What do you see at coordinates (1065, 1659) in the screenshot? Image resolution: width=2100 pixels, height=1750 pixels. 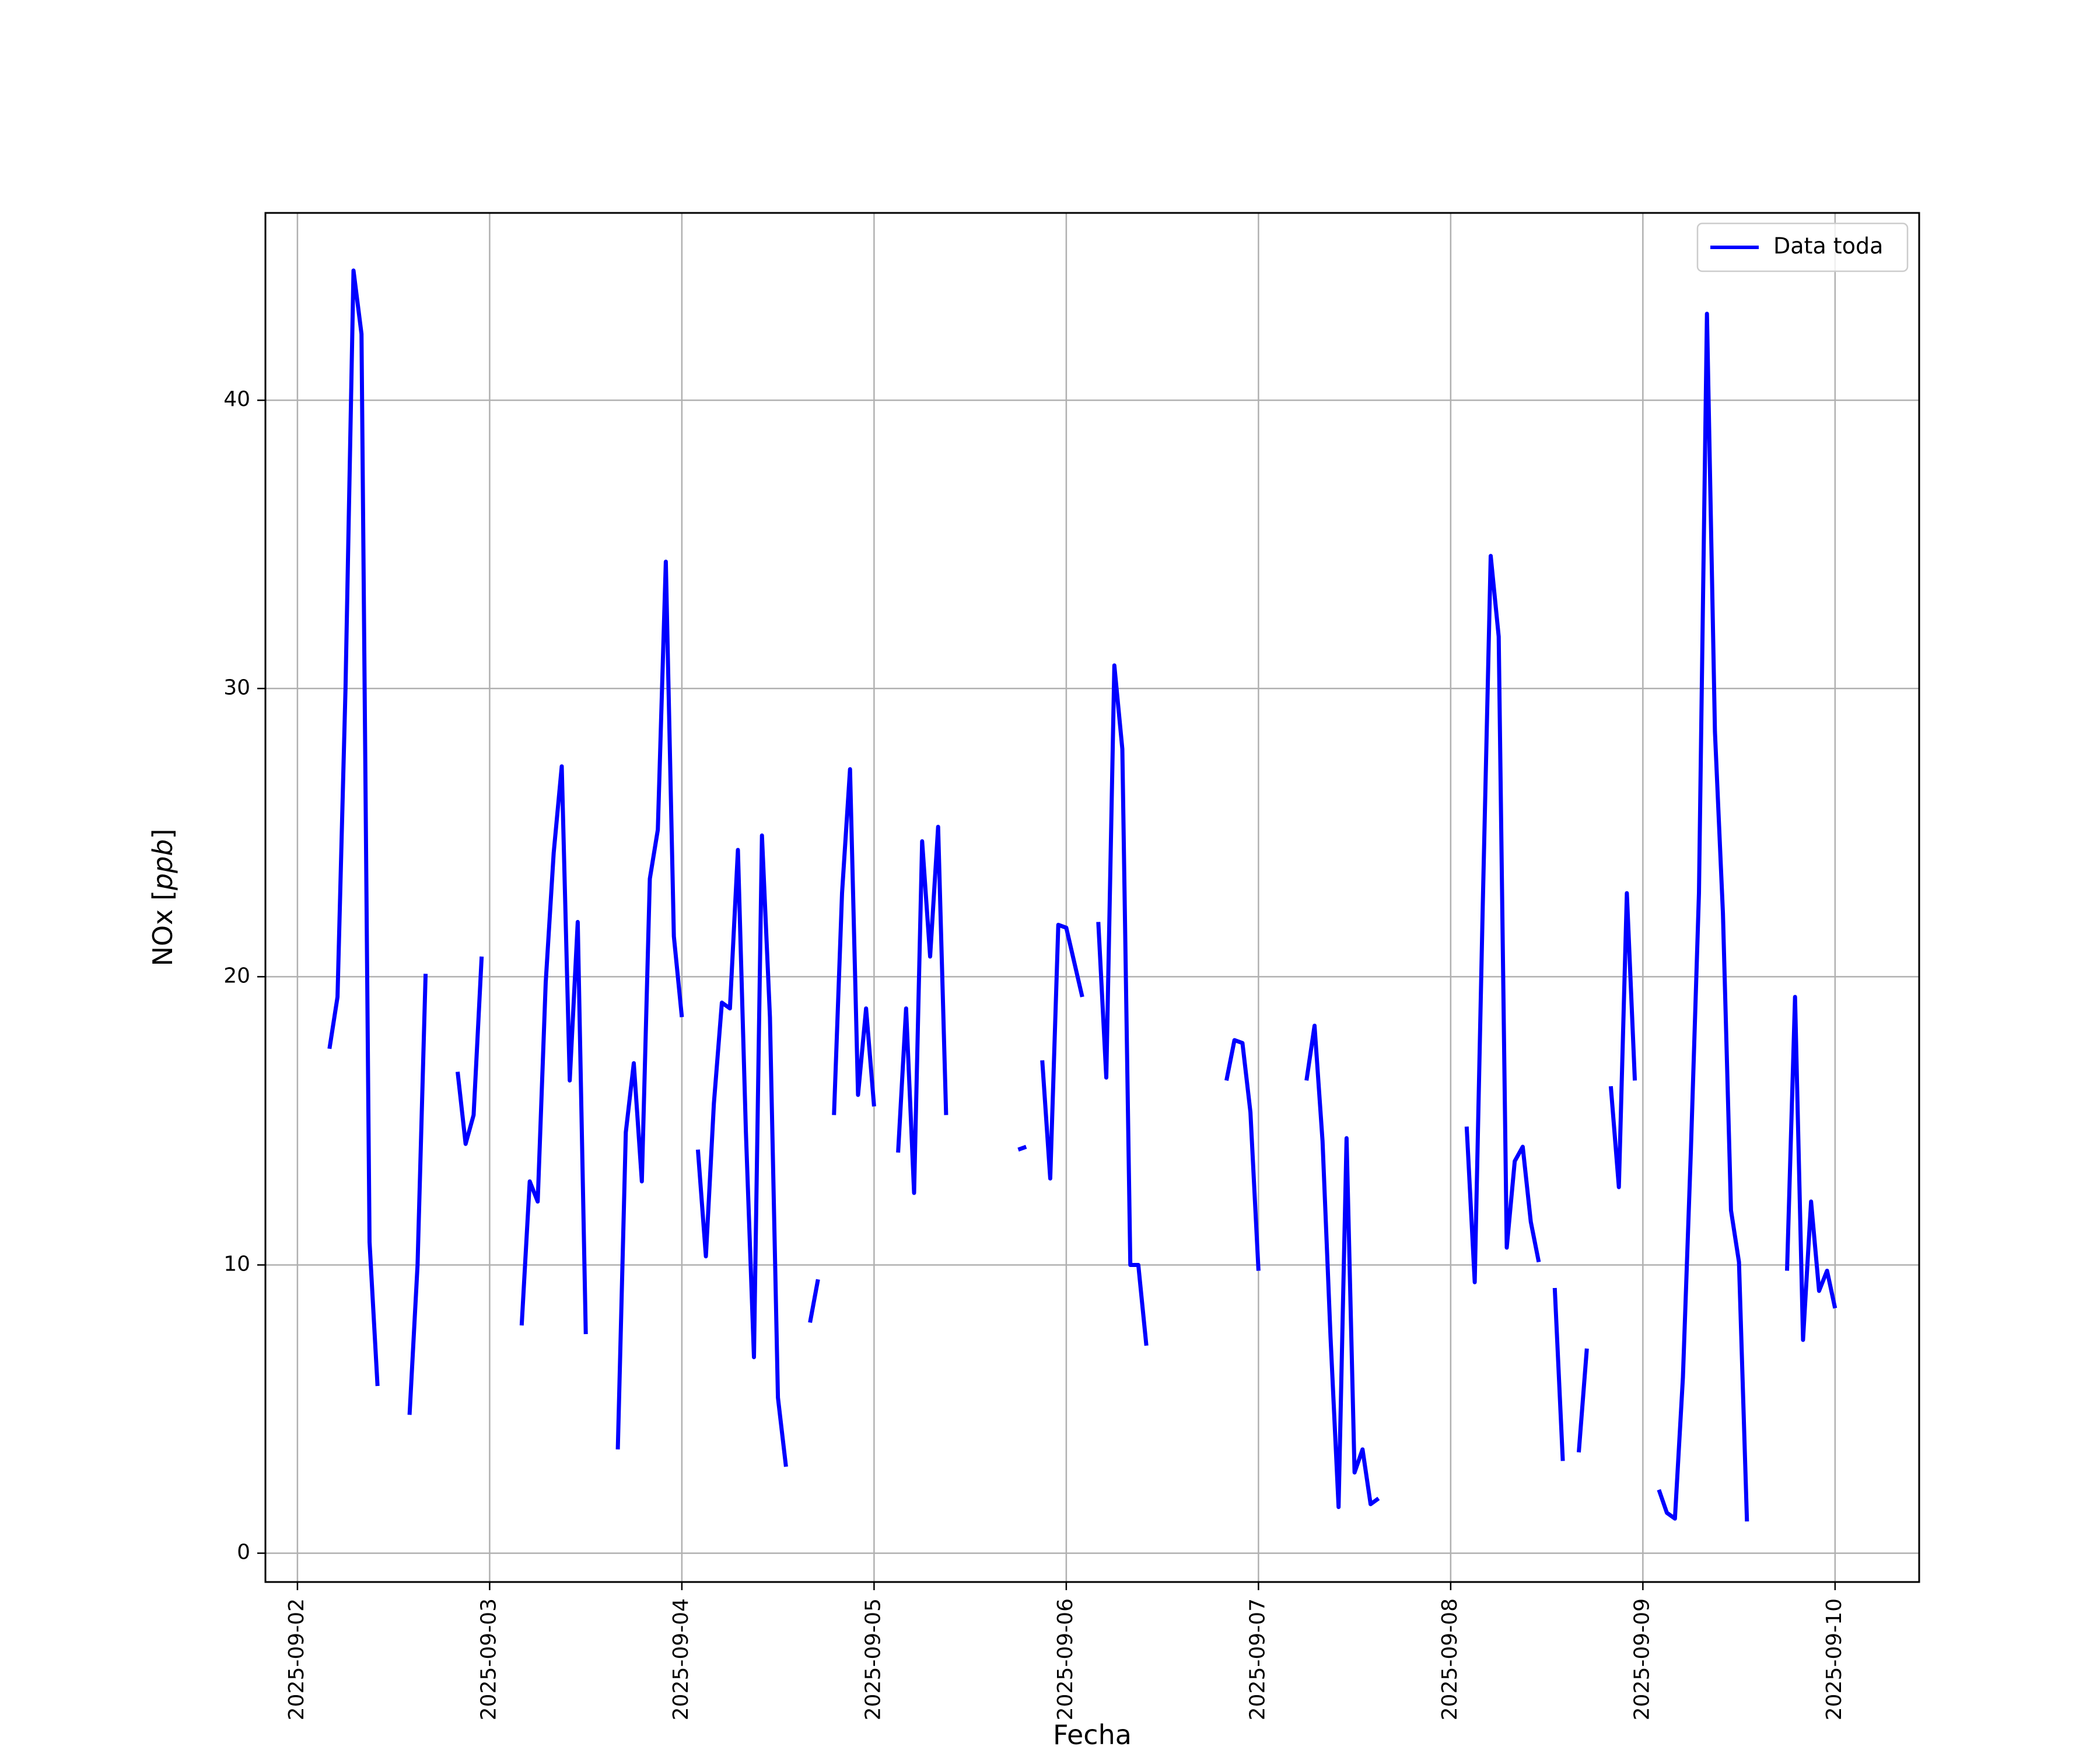 I see `x-tick-label: 2025-09-06` at bounding box center [1065, 1659].